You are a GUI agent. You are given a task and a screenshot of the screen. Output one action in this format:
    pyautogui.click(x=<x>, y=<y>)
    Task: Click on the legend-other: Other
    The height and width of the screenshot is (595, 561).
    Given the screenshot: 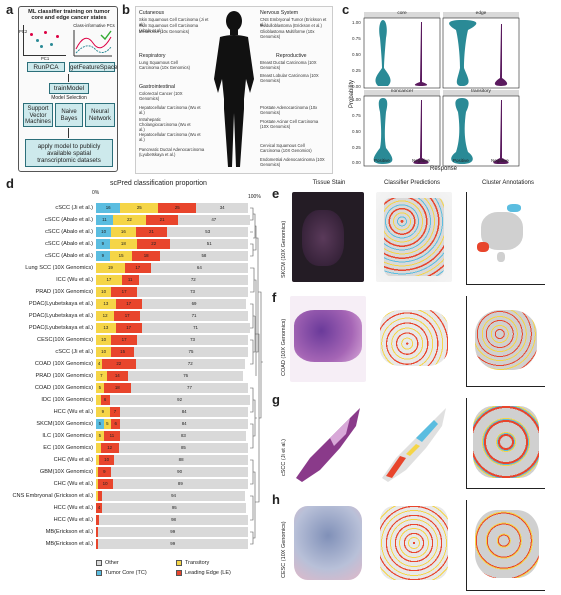 What is the action you would take?
    pyautogui.click(x=112, y=563)
    